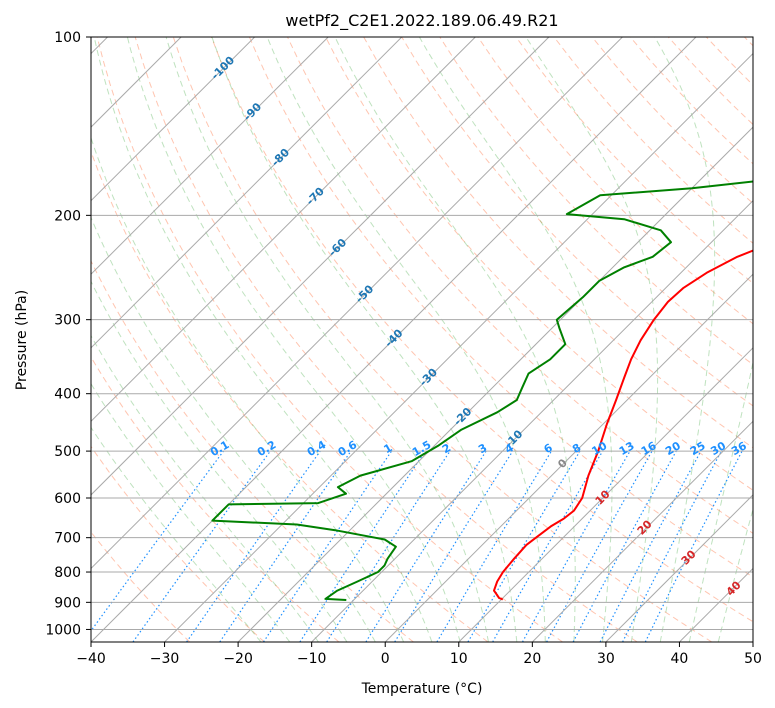 The width and height of the screenshot is (775, 708). I want to click on y-tick-label: 200, so click(67, 216).